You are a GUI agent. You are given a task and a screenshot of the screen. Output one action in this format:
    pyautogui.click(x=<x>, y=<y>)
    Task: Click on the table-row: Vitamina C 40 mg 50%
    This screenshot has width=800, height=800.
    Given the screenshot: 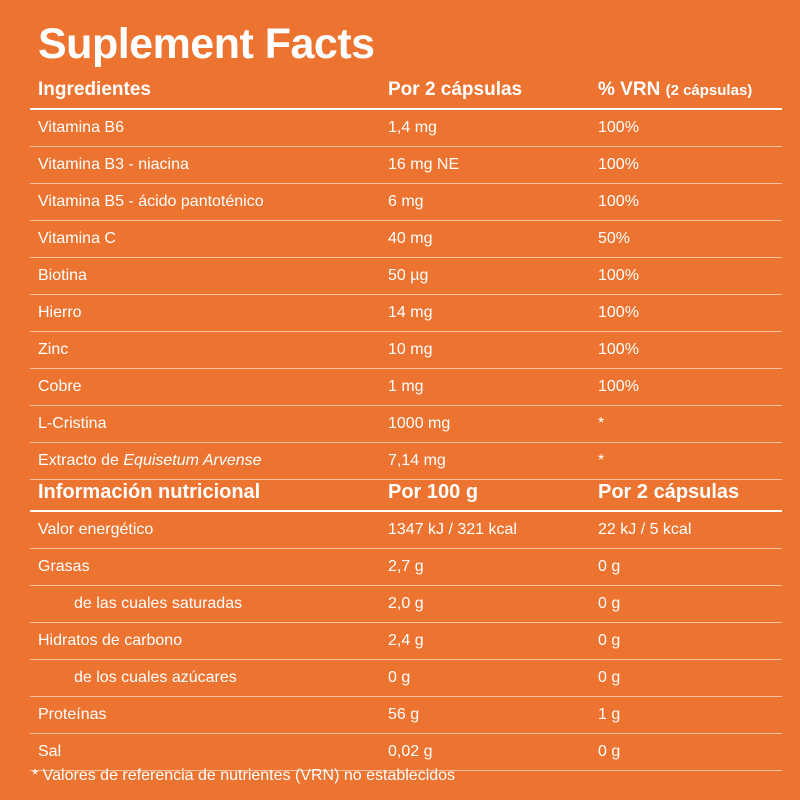 What is the action you would take?
    pyautogui.click(x=406, y=239)
    